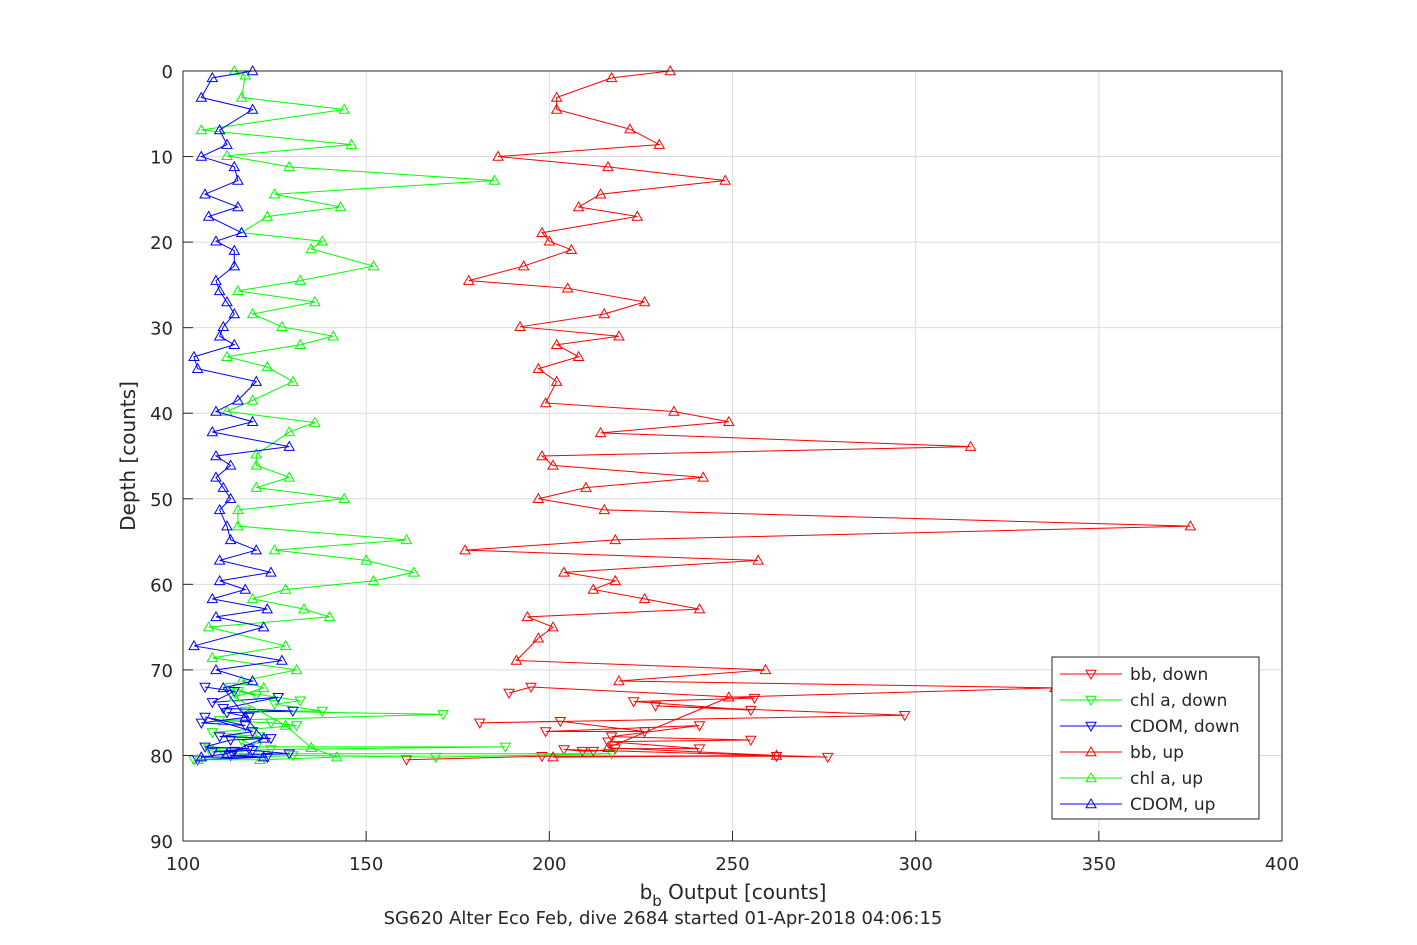 The image size is (1417, 945). I want to click on legend-item-bb-down: bb, down, so click(1134, 675).